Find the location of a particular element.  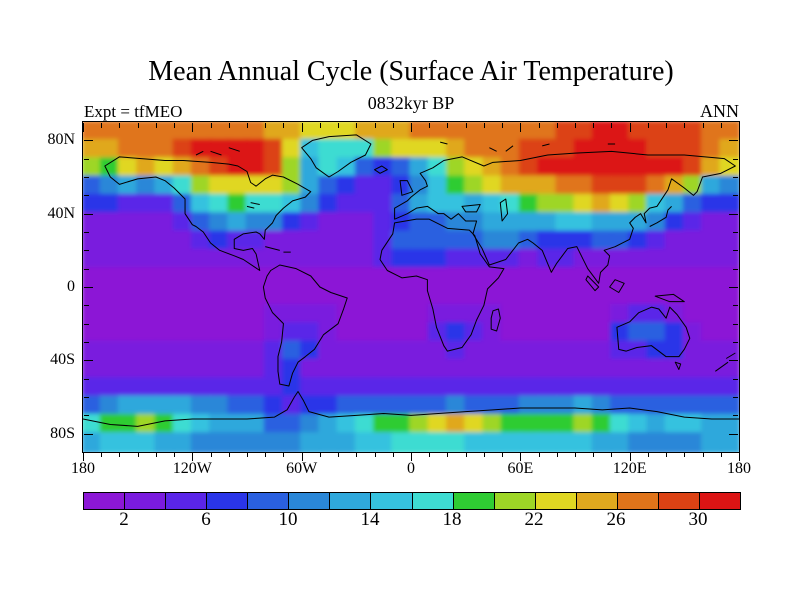

experiment-label: Expt = tfMEO is located at coordinates (133, 111).